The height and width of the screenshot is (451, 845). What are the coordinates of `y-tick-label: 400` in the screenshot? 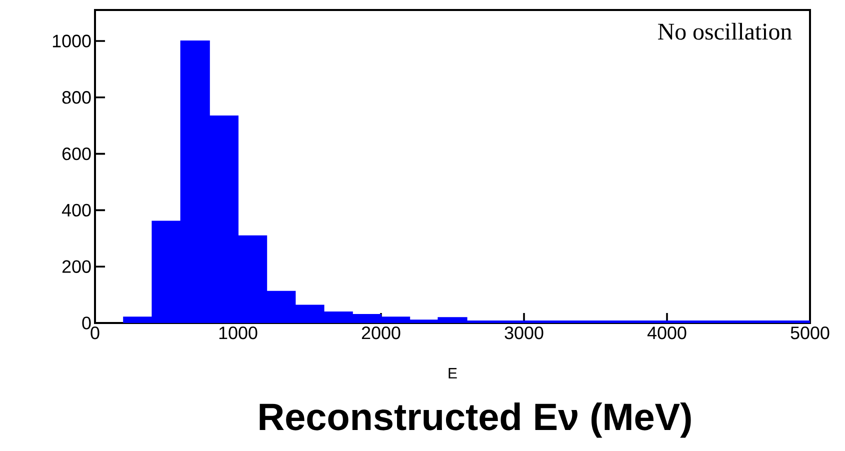 It's located at (76, 210).